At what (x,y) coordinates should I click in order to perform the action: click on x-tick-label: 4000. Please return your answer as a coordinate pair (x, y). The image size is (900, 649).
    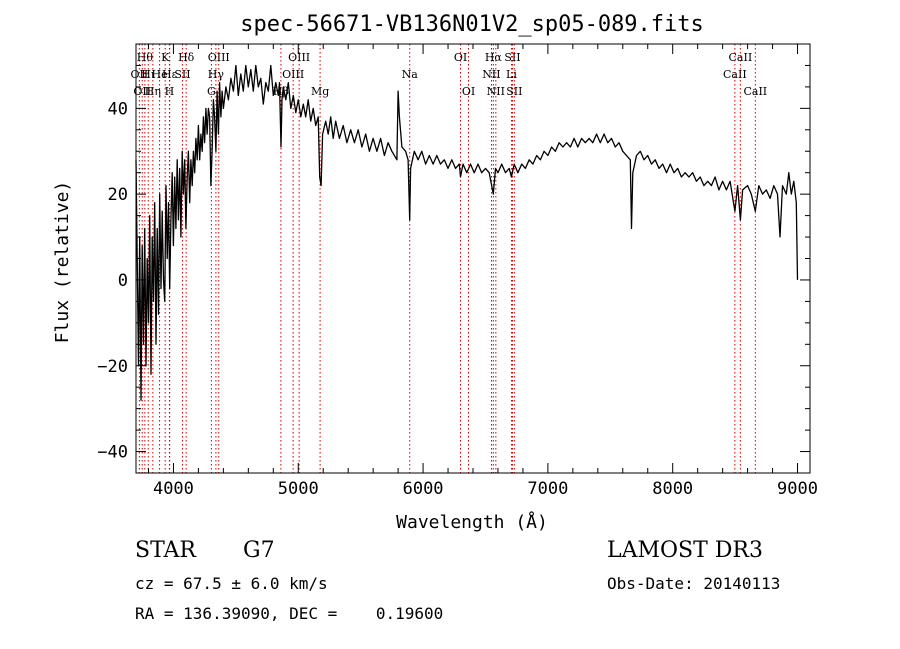
    Looking at the image, I should click on (173, 489).